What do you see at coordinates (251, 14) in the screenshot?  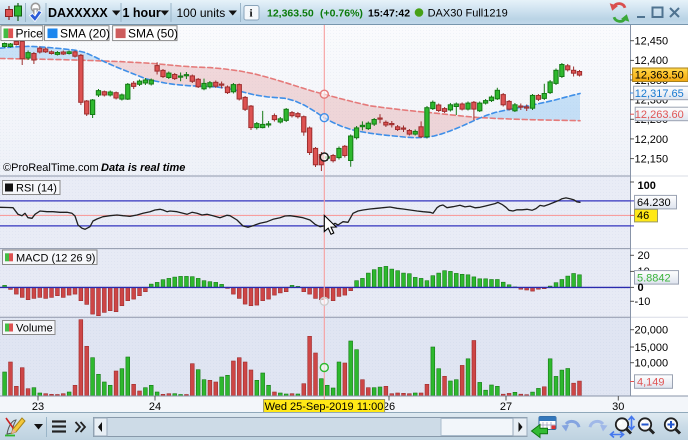 I see `svg-text: i` at bounding box center [251, 14].